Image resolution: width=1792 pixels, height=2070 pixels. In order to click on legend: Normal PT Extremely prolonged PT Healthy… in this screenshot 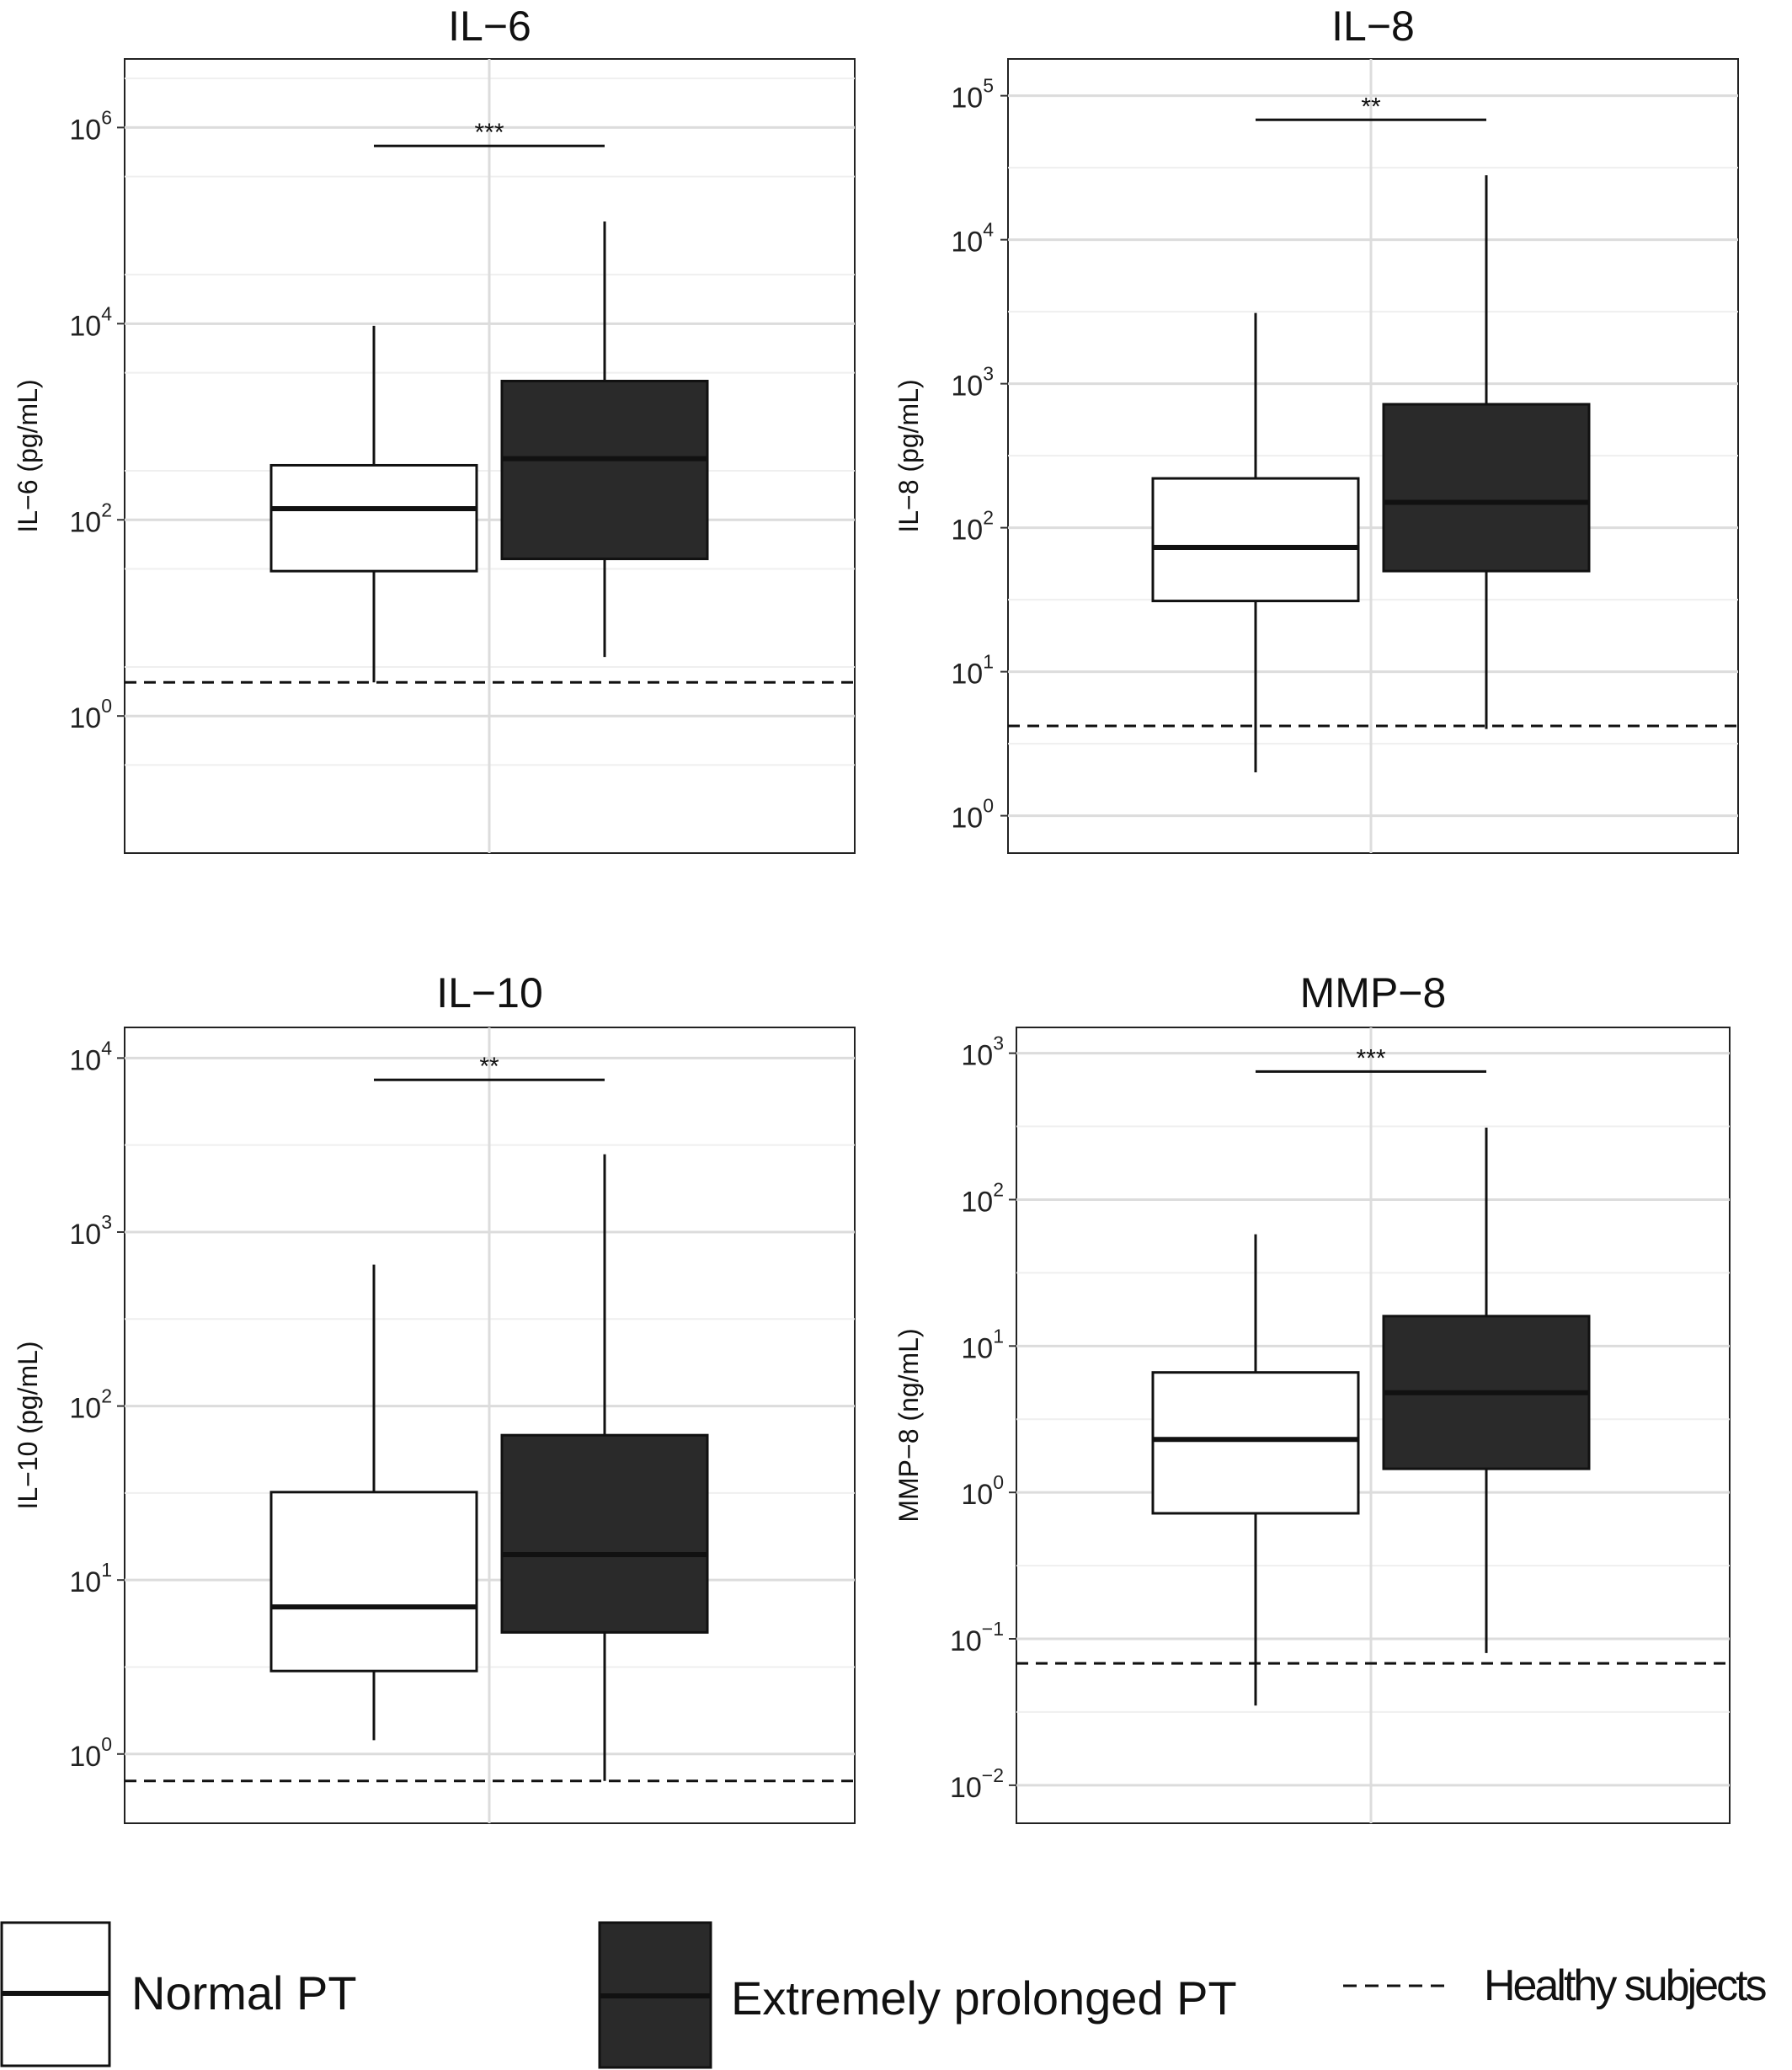, I will do `click(884, 1995)`.